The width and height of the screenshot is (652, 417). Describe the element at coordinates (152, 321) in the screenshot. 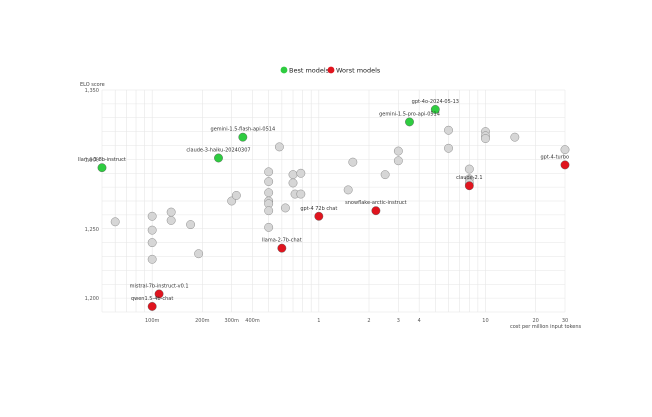

I see `x-tick-label: 100m` at that location.